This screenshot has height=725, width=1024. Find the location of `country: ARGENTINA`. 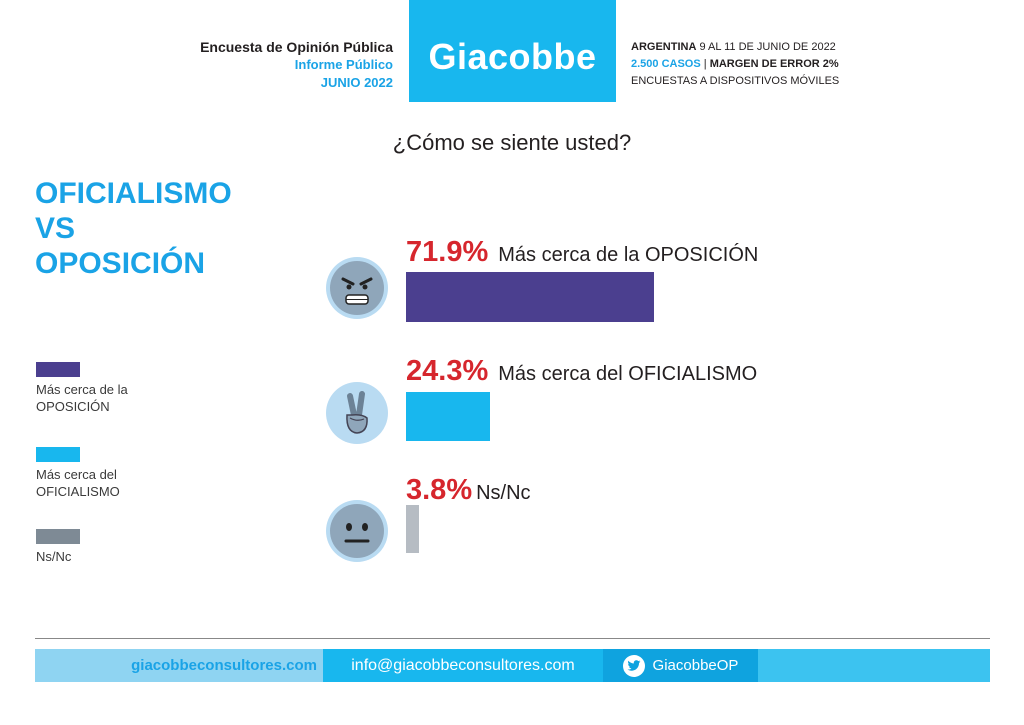

country: ARGENTINA is located at coordinates (664, 47).